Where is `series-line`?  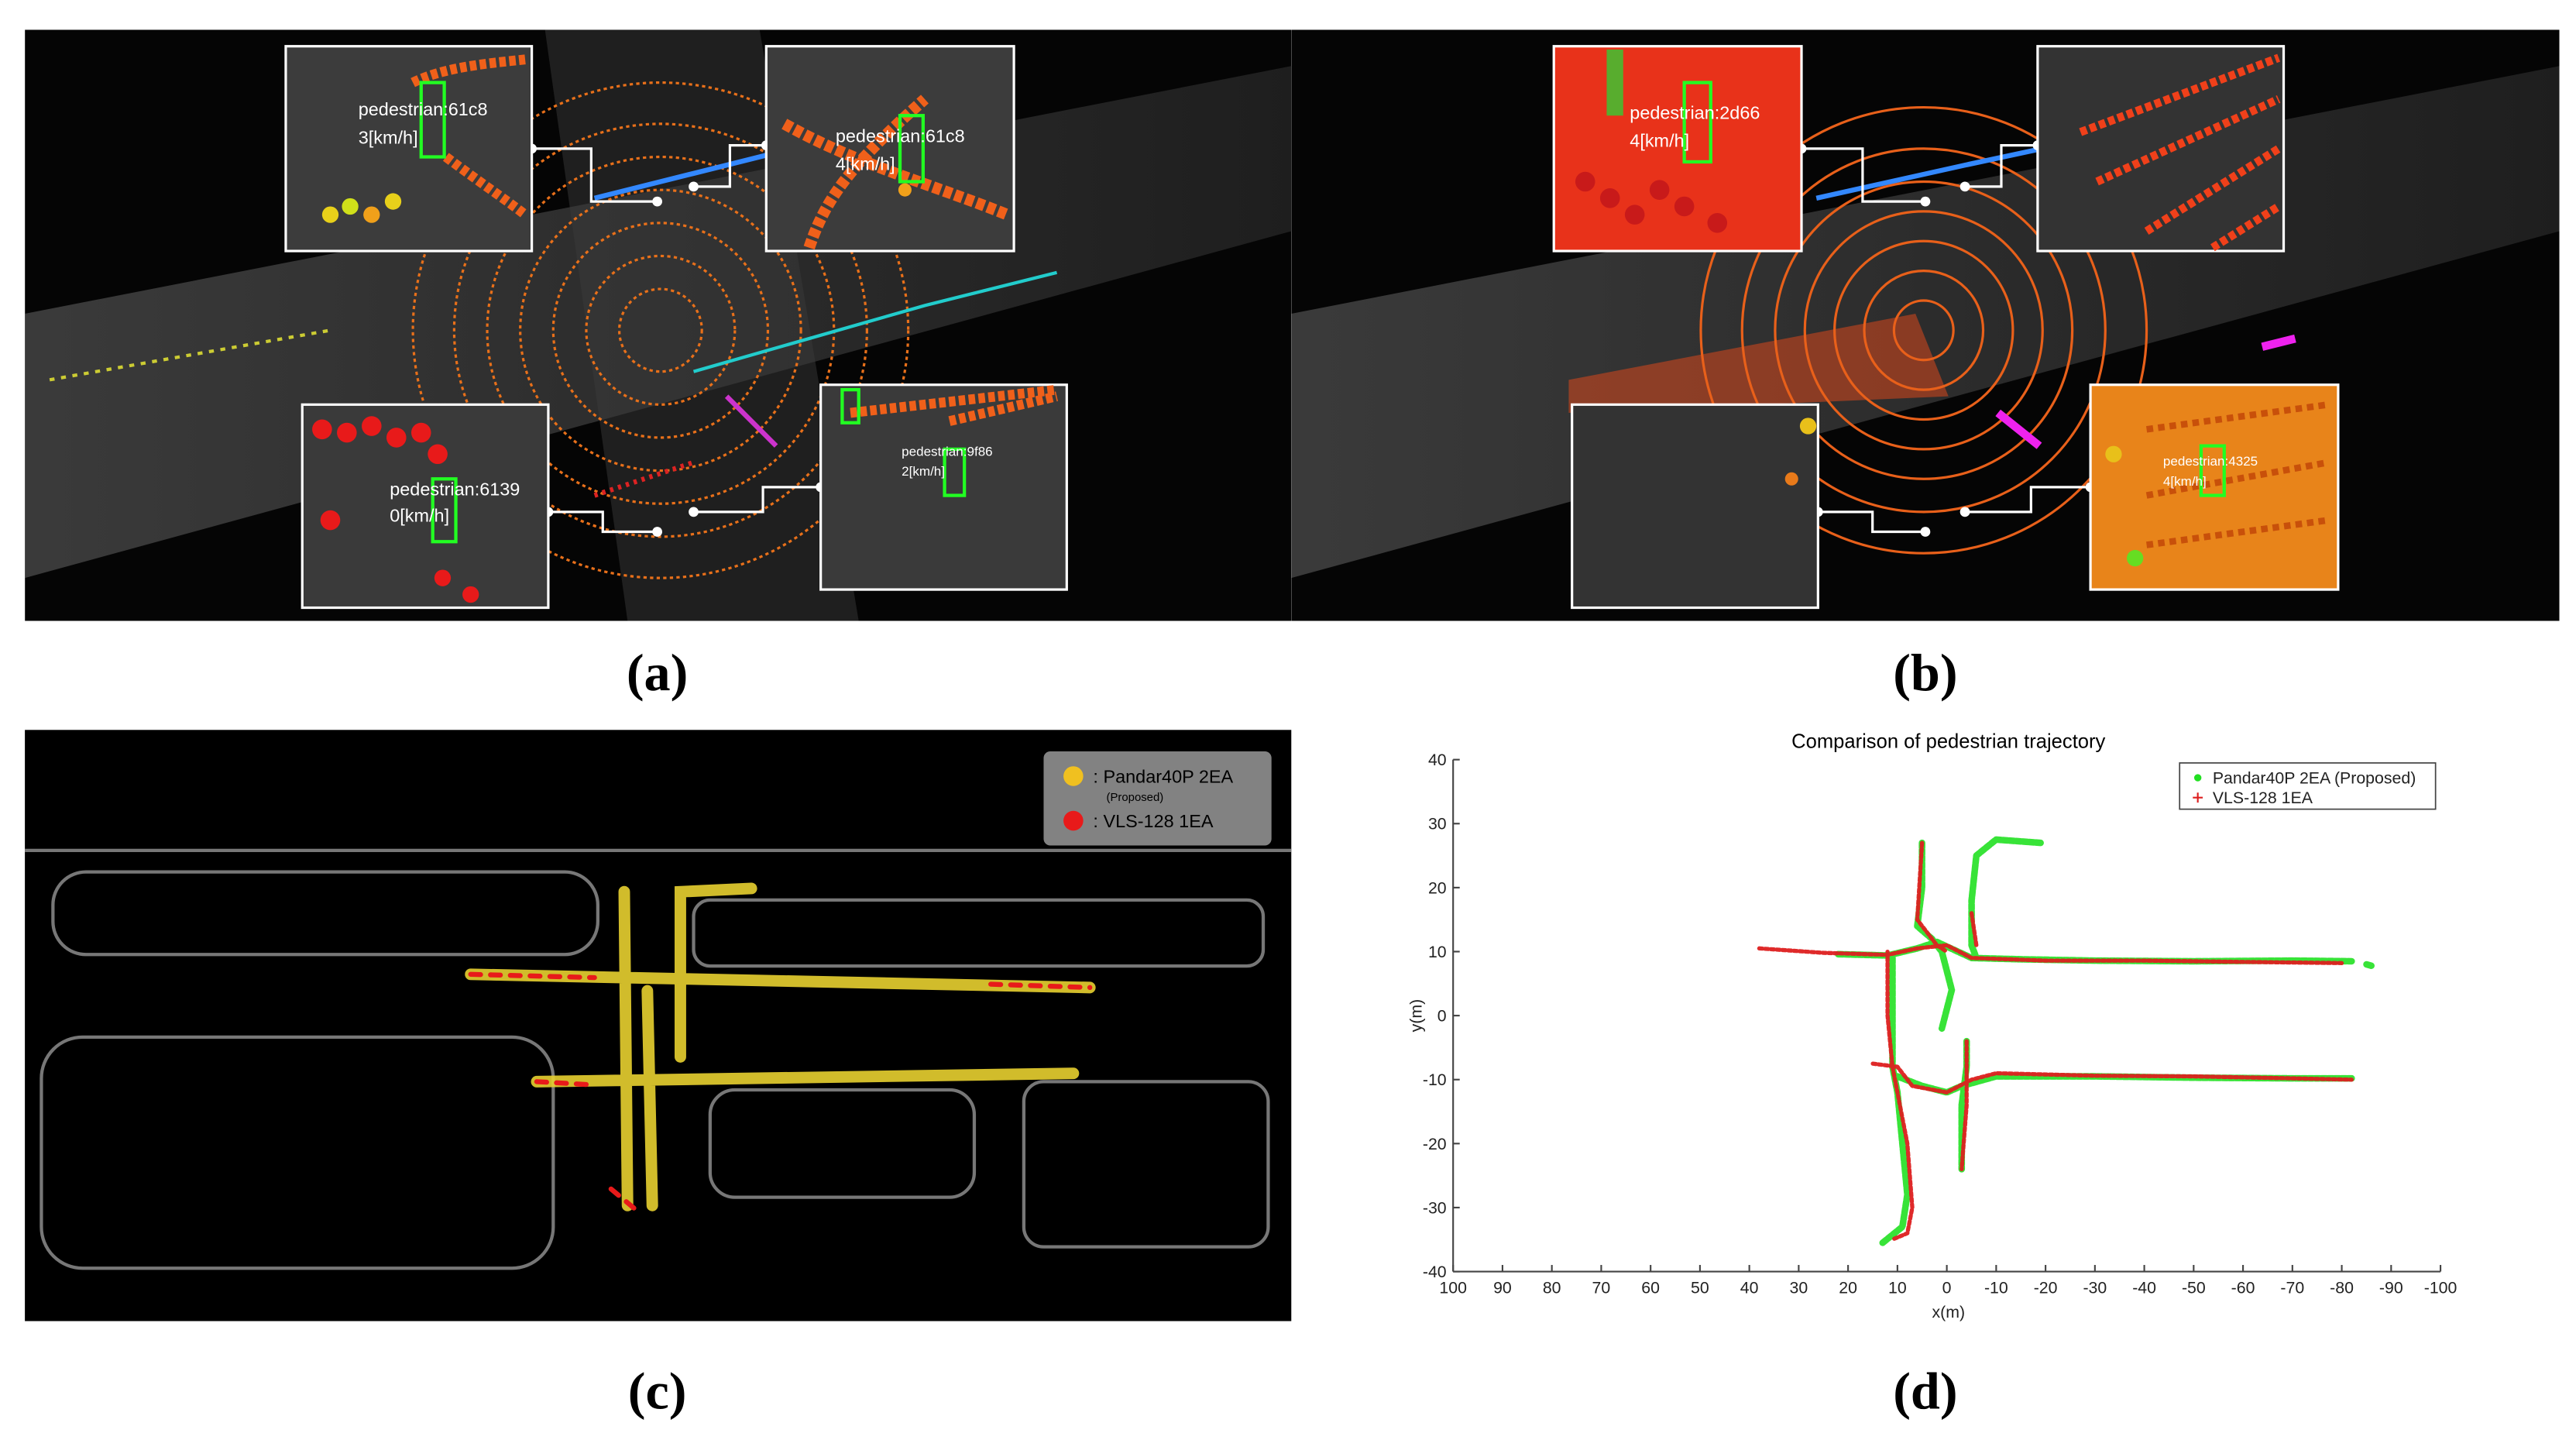 series-line is located at coordinates (2055, 1041).